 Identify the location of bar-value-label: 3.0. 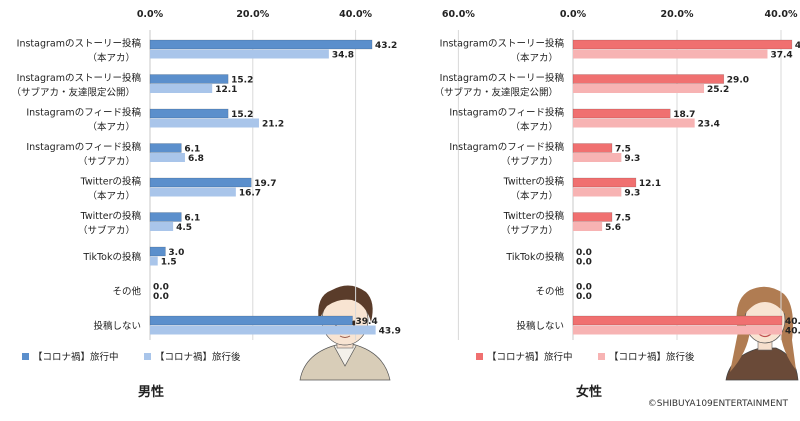
(176, 253).